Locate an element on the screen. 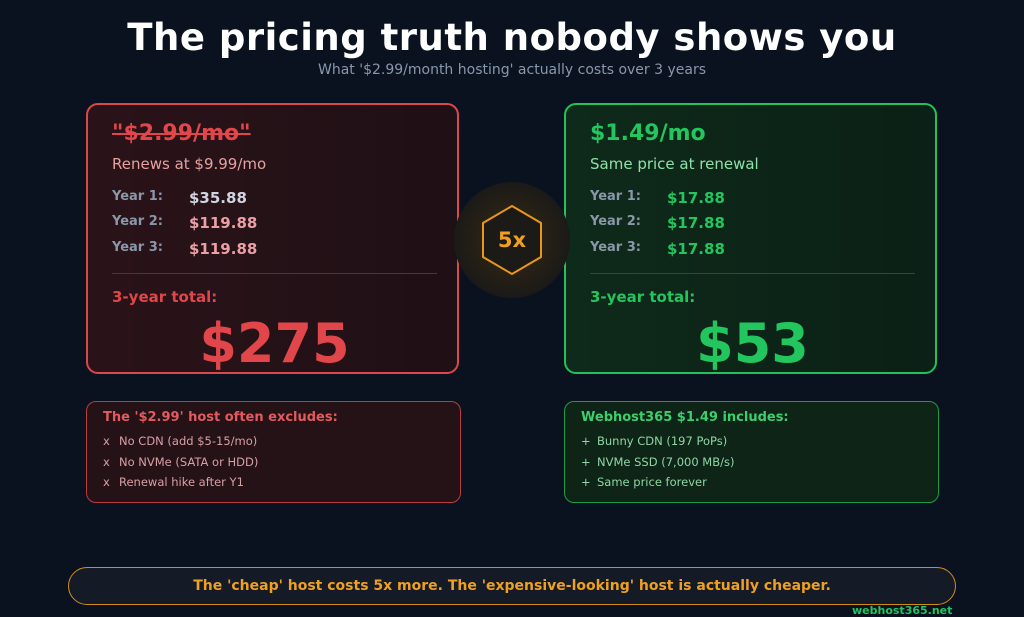 The width and height of the screenshot is (1024, 617). item-text: Bunny CDN (197 PoPs) is located at coordinates (662, 441).